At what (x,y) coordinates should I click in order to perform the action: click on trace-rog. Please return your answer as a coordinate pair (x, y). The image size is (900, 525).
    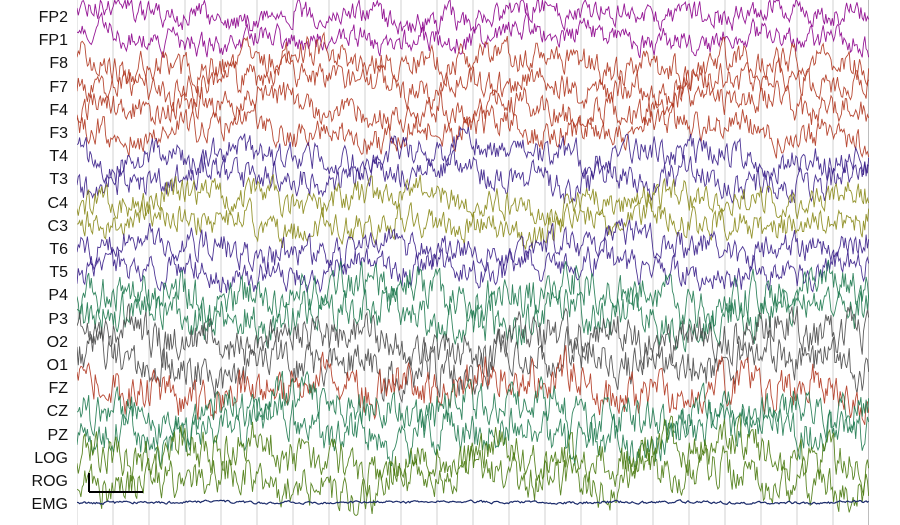
    Looking at the image, I should click on (473, 479).